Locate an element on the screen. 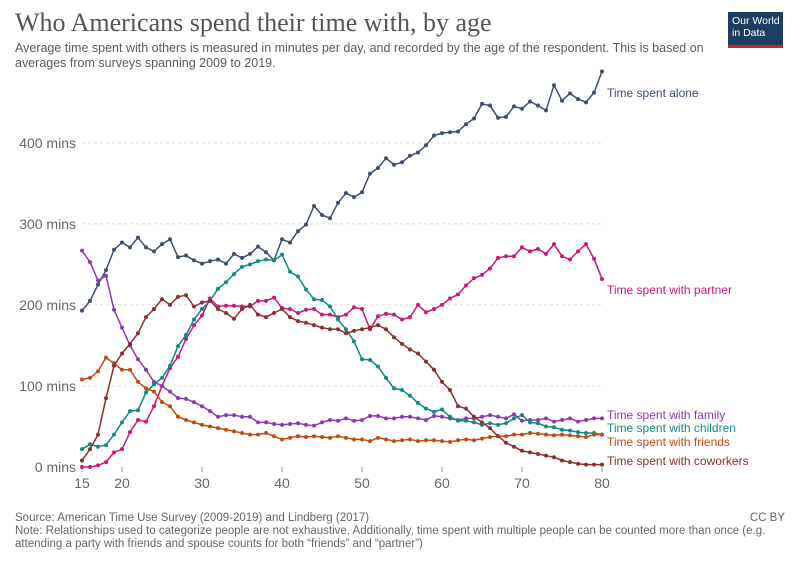  license-text: CC BY is located at coordinates (767, 518).